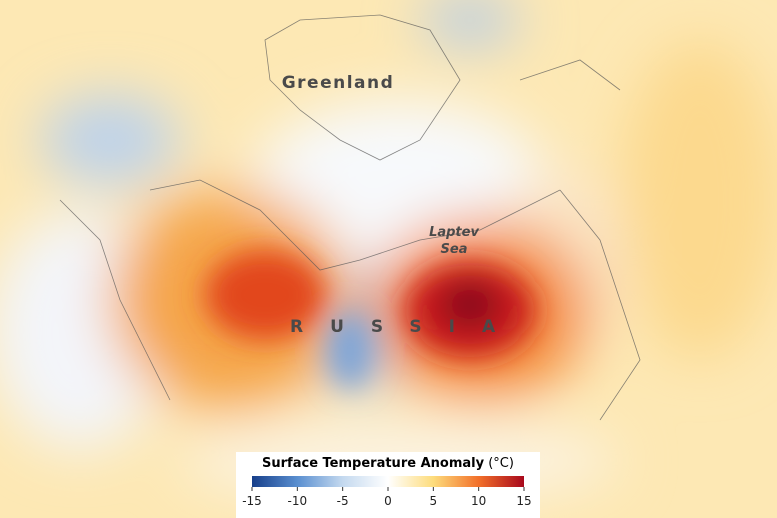  What do you see at coordinates (388, 501) in the screenshot?
I see `tick-label: 0` at bounding box center [388, 501].